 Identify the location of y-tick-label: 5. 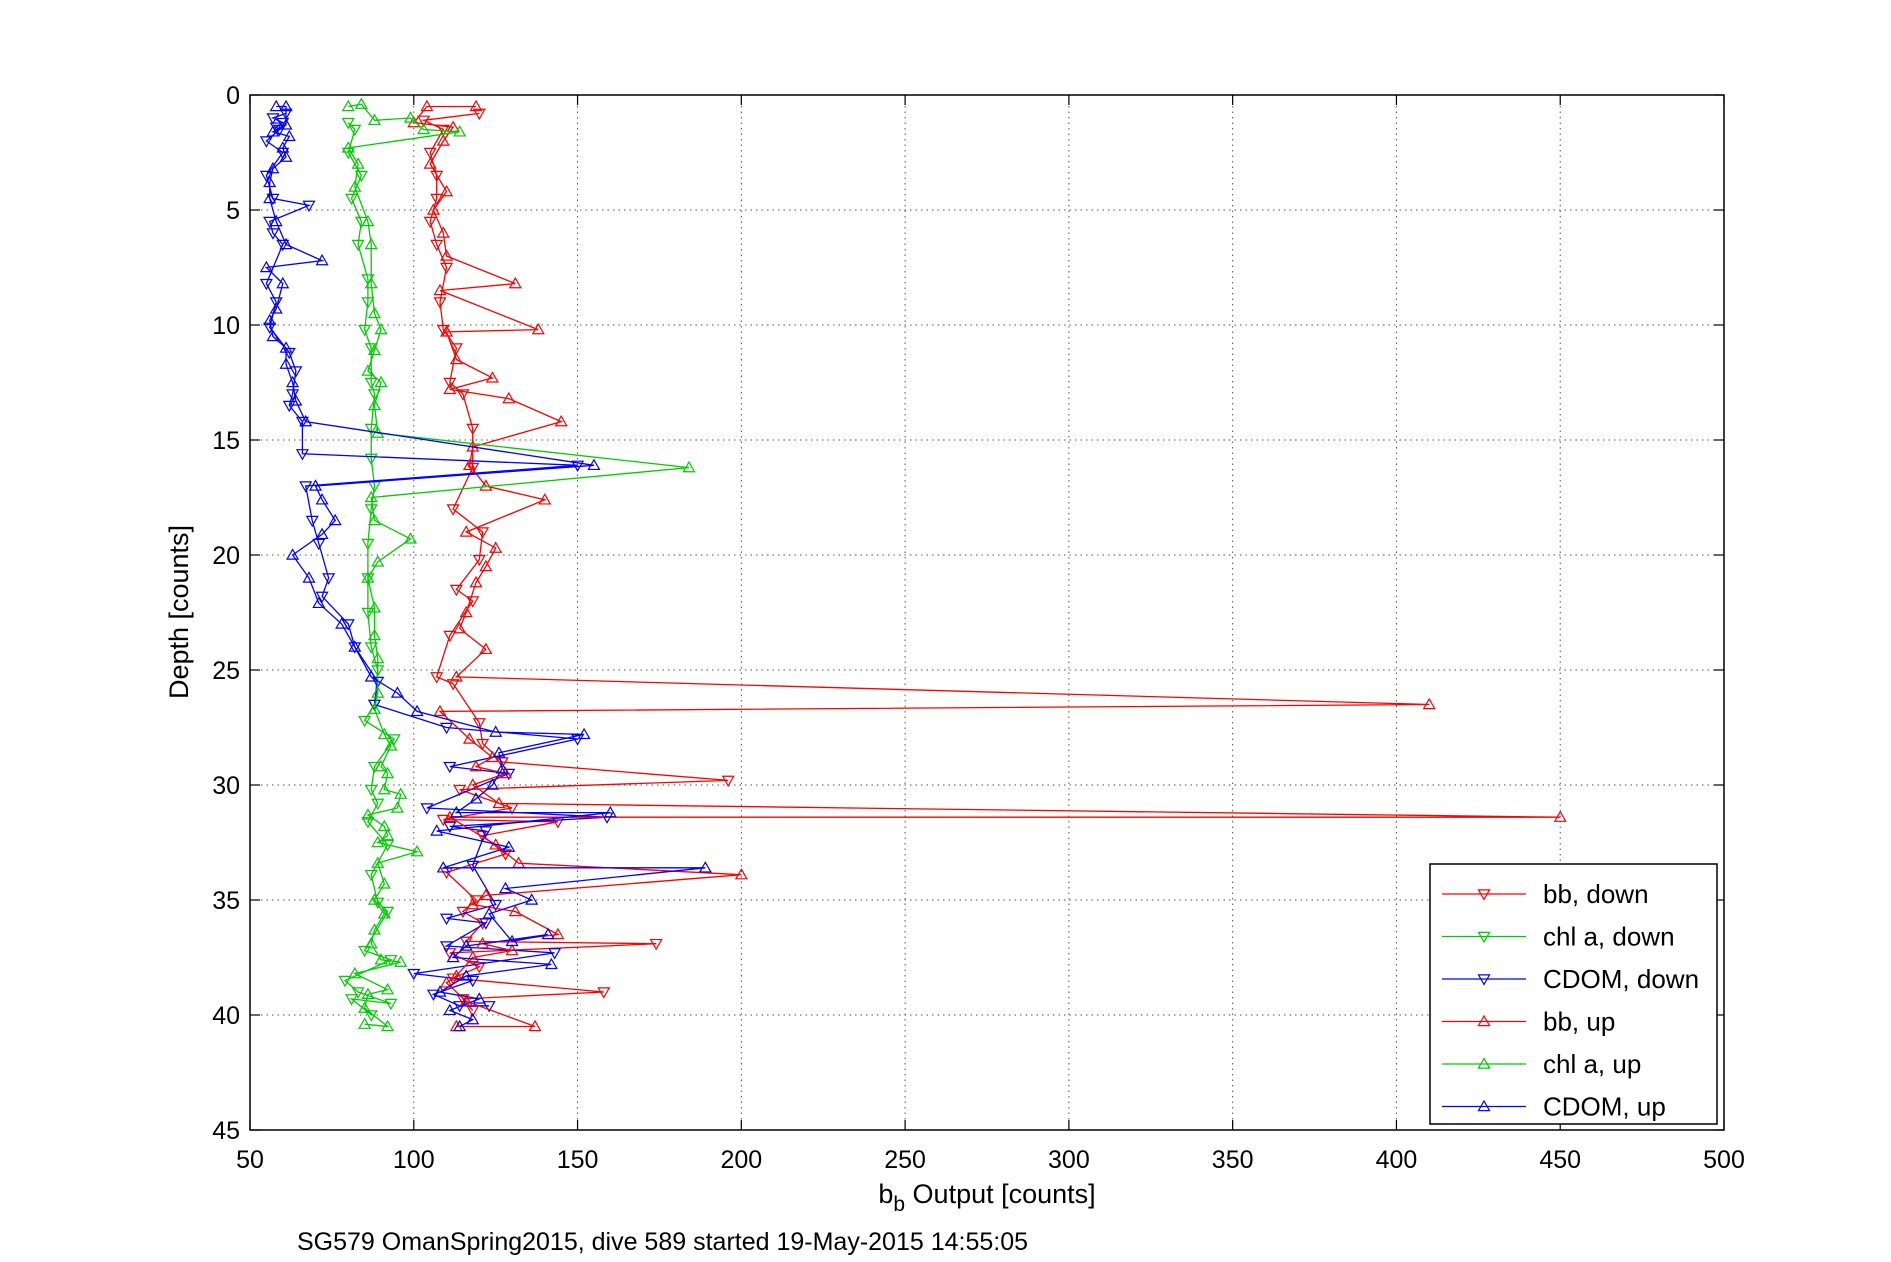
(233, 211).